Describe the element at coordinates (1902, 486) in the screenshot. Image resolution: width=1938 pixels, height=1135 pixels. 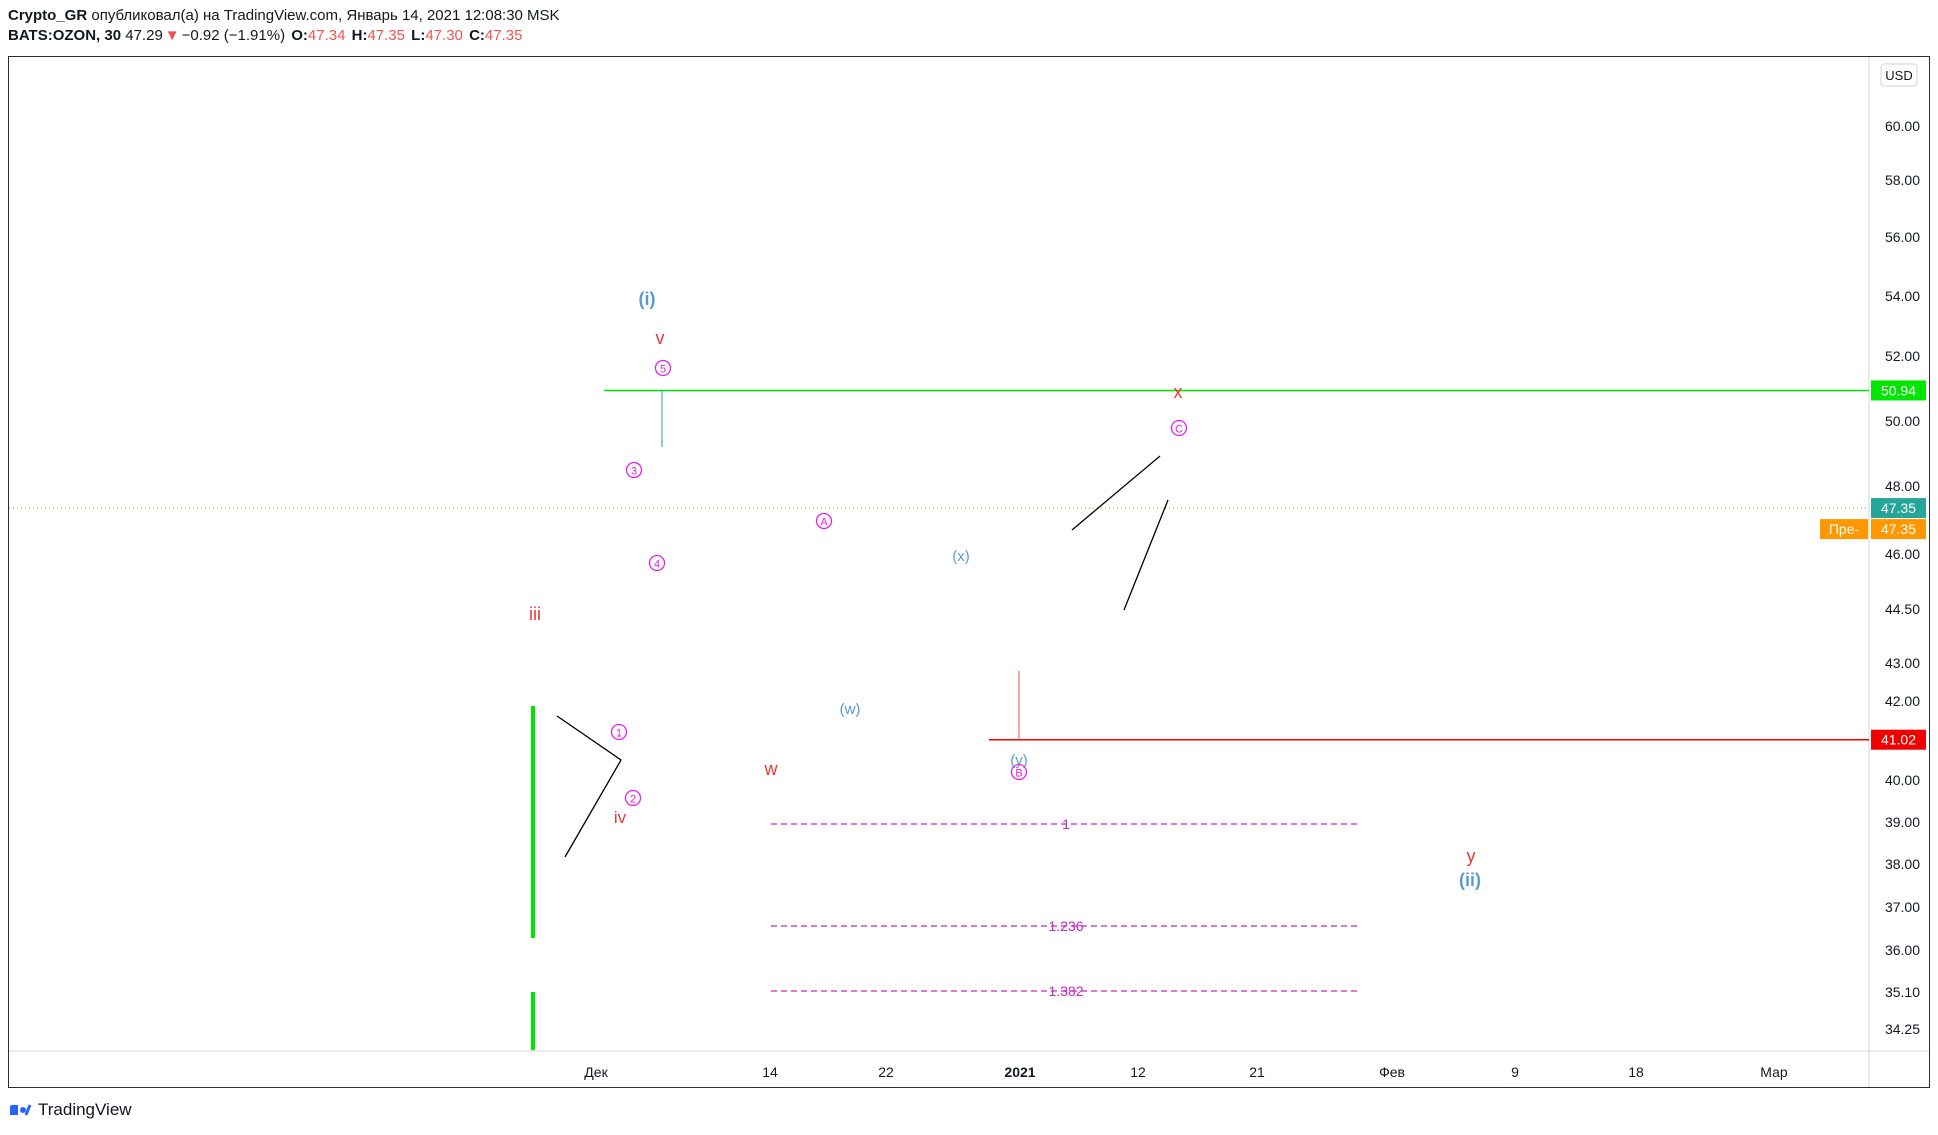
I see `price-tick-label: 48.00` at that location.